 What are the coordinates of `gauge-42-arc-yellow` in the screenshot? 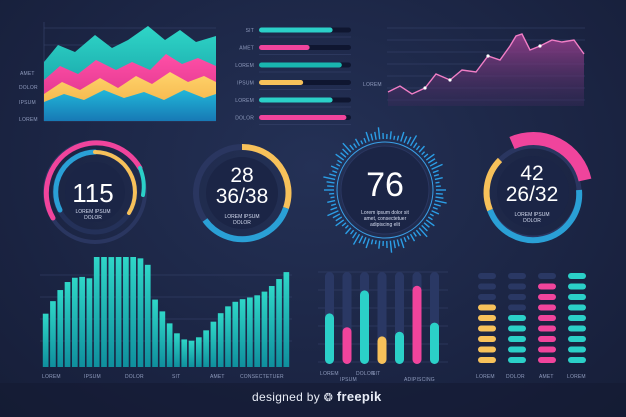 It's located at (493, 184).